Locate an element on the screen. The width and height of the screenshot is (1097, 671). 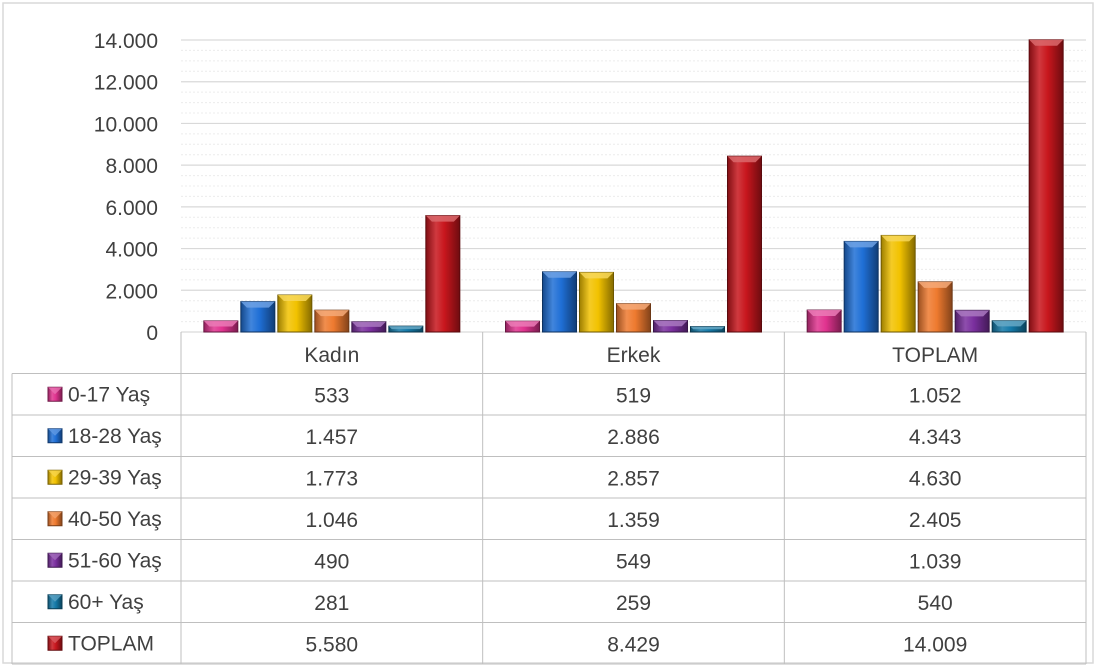
table-cell-value: 1.457 is located at coordinates (332, 437).